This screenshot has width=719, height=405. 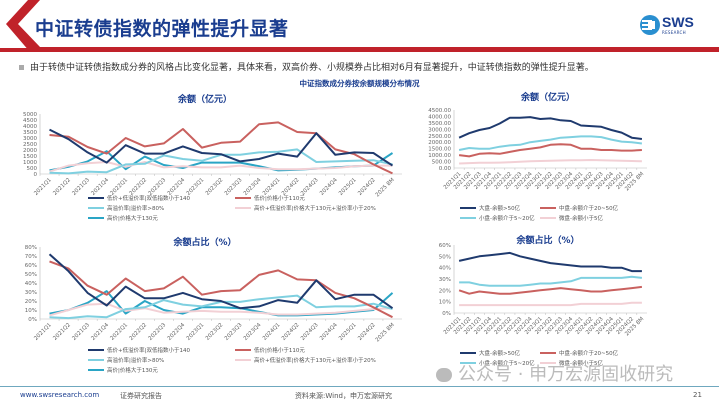 I want to click on y-tick-label: 2000.00, so click(x=439, y=143).